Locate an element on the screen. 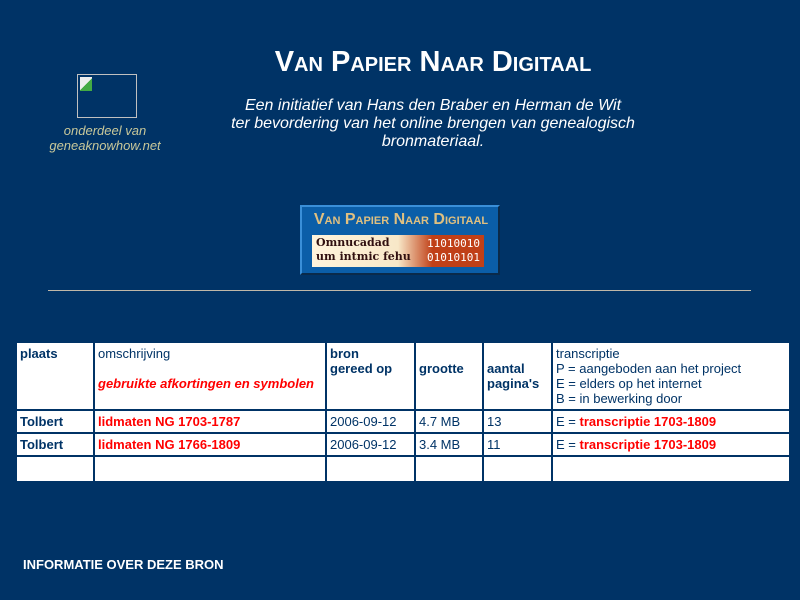  header-grootte: grootte is located at coordinates (449, 376).